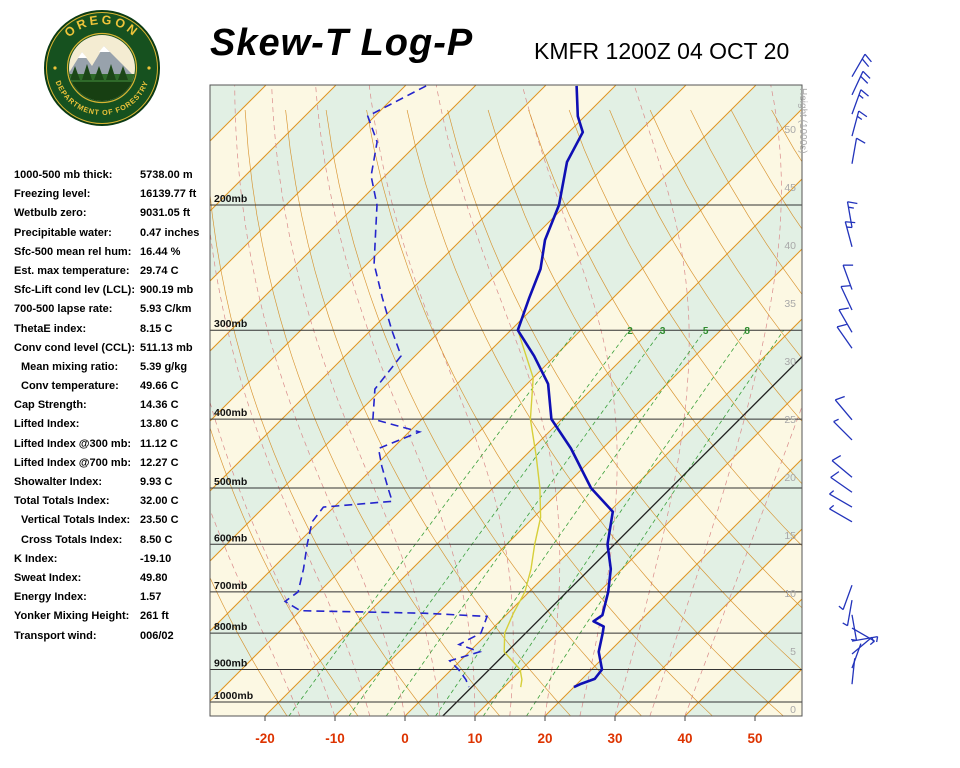 The height and width of the screenshot is (768, 960). I want to click on page-title: Skew-T Log-P, so click(342, 43).